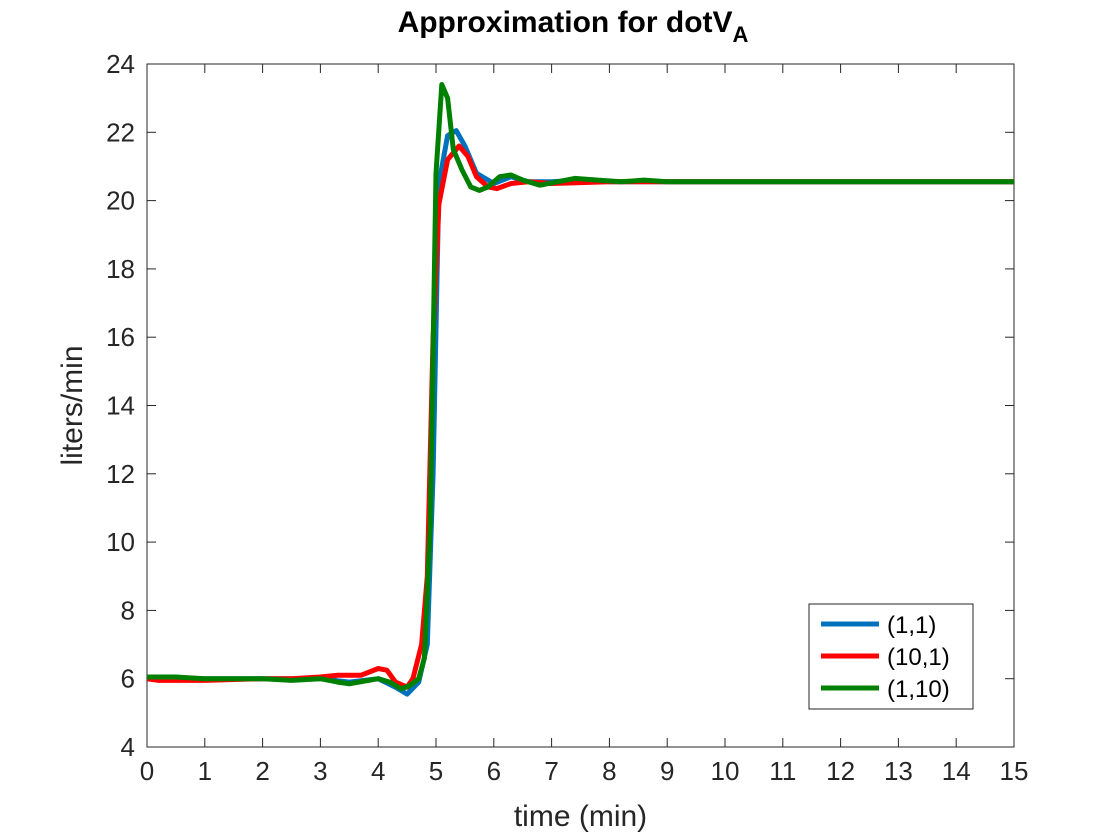  I want to click on y-tick-label: 18, so click(120, 269).